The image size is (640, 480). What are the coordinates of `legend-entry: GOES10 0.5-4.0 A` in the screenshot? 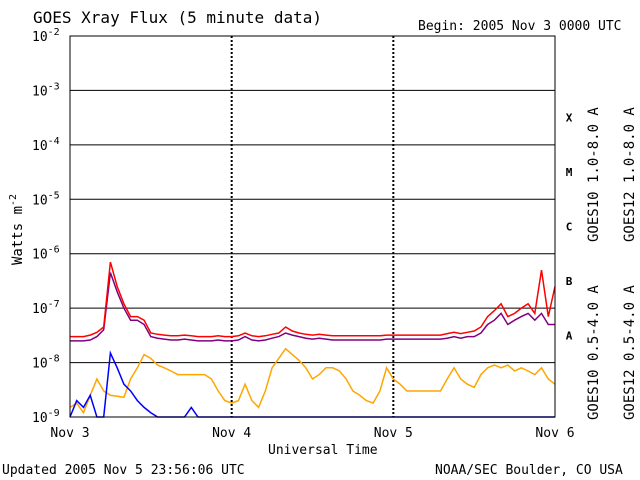 It's located at (594, 352).